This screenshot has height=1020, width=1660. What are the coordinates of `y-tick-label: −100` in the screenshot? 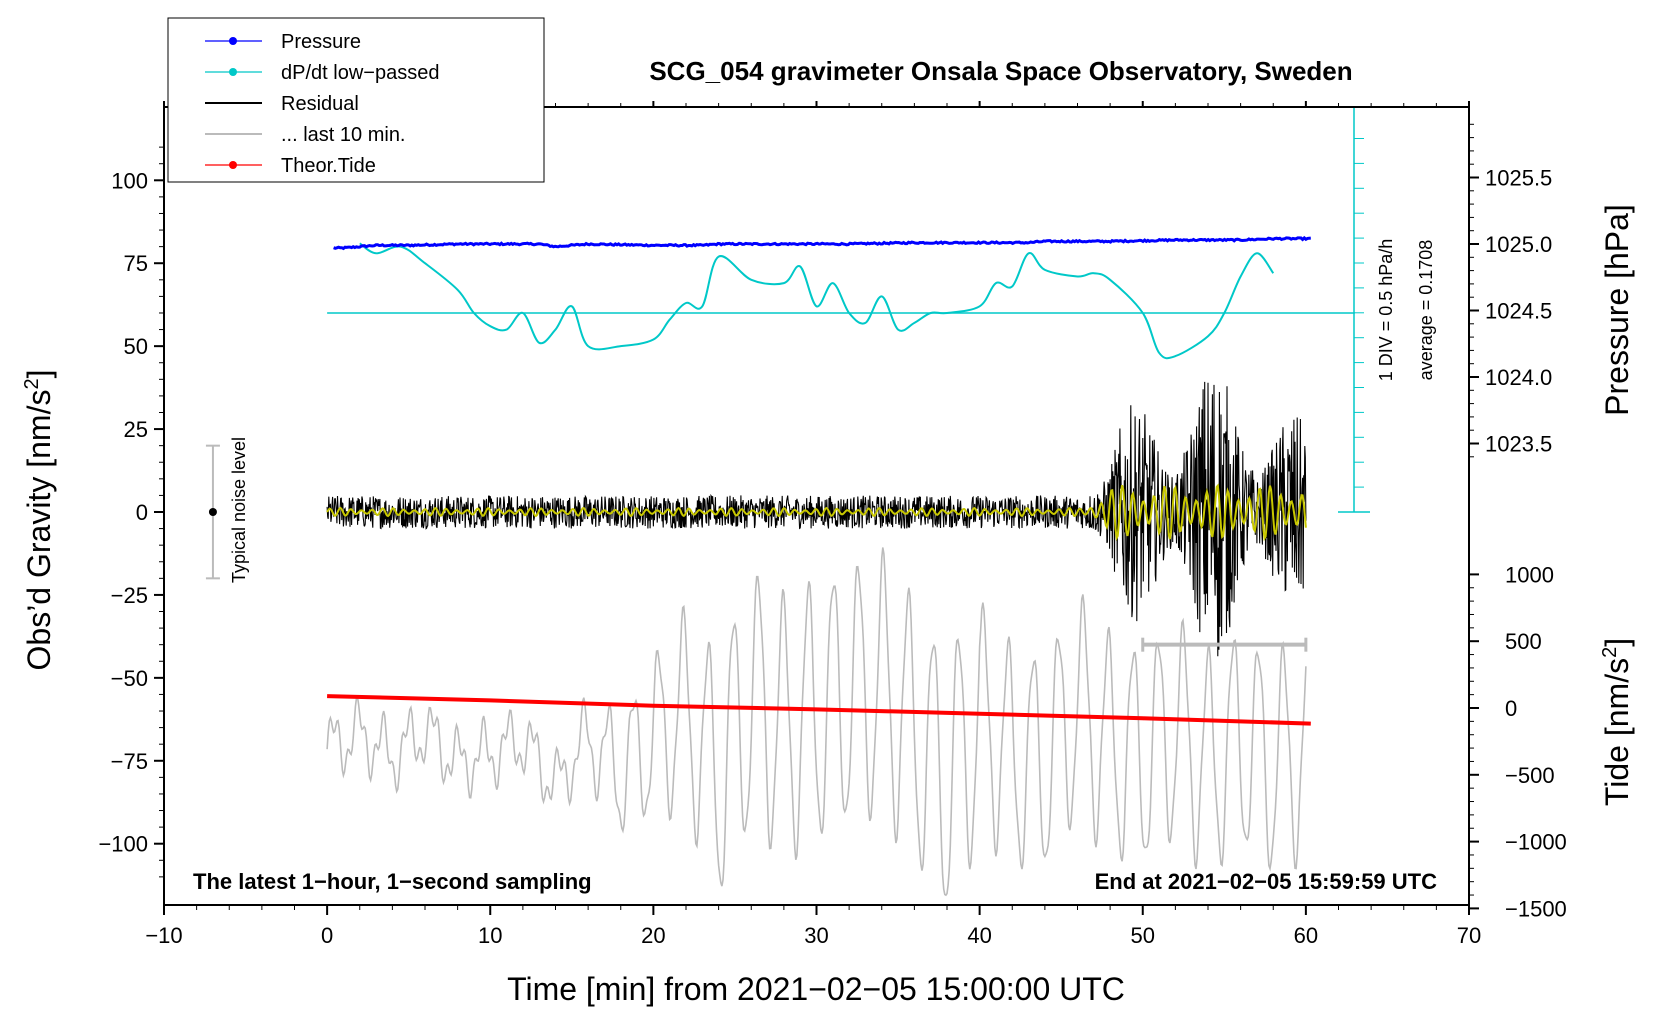 It's located at (123, 844).